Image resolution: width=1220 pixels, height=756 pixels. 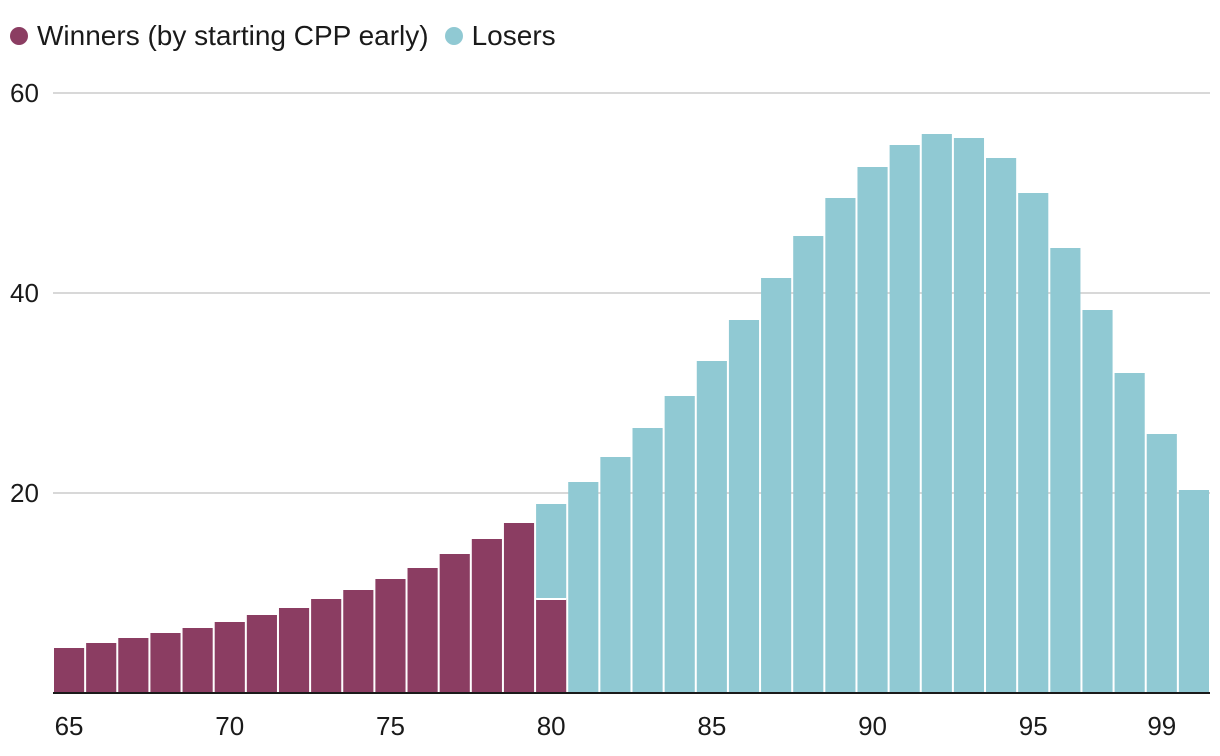 I want to click on y-tick-label: 60, so click(x=24, y=93).